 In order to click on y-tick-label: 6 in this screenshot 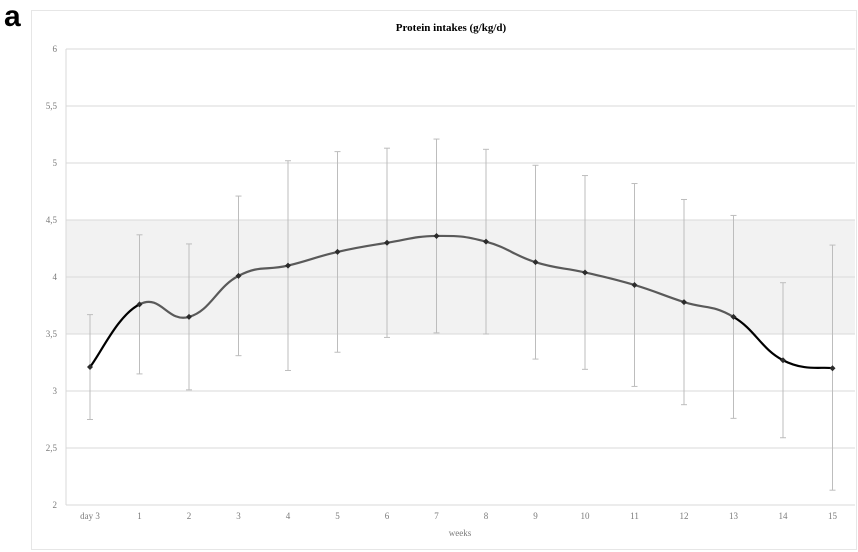, I will do `click(55, 49)`.